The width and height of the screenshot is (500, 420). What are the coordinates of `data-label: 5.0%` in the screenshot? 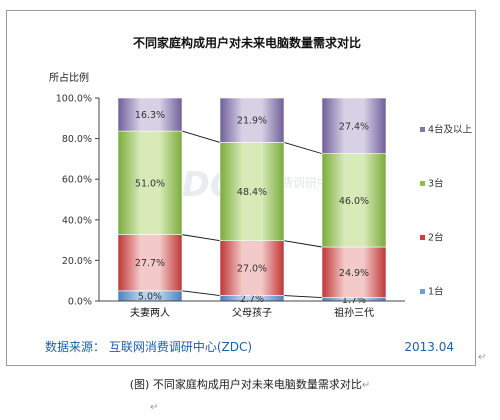 It's located at (150, 296).